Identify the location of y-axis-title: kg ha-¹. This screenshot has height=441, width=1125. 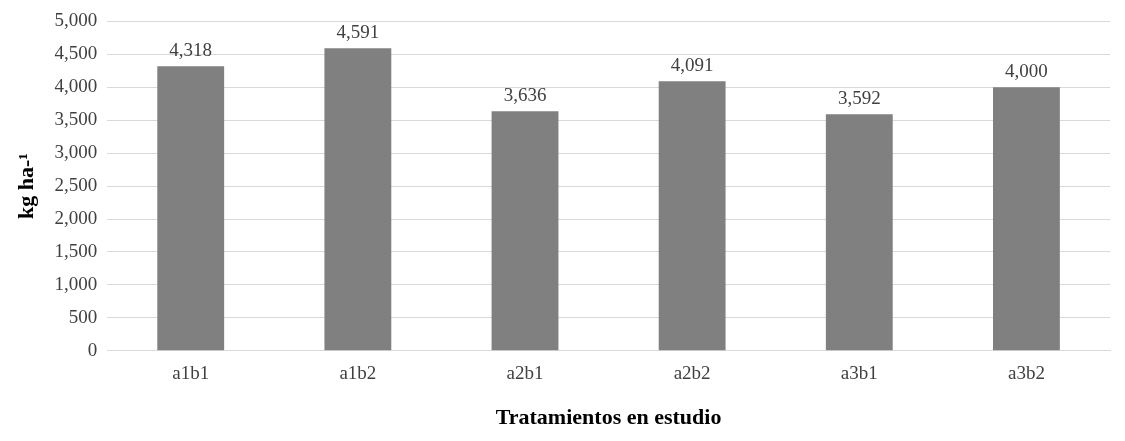
(25, 186).